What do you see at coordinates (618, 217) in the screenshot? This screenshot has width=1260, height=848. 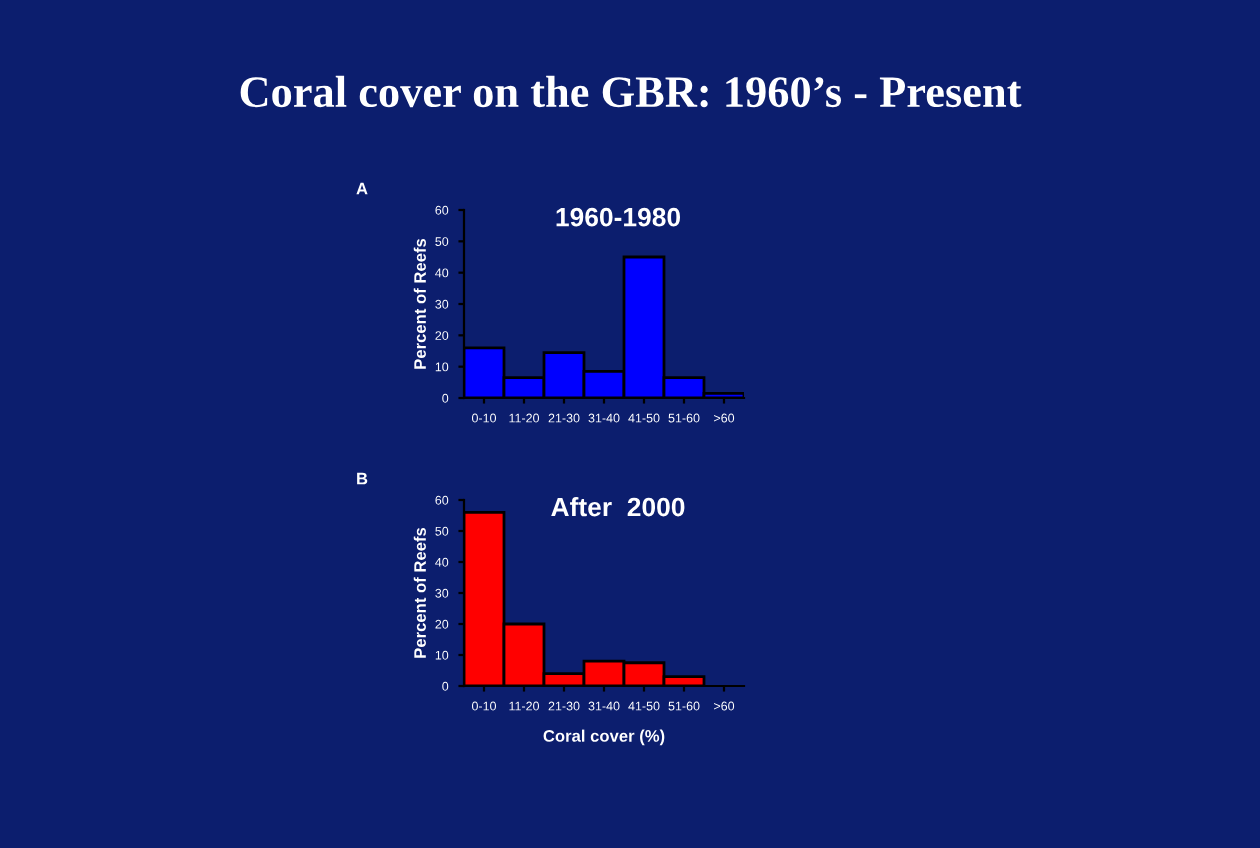 I see `chart-title: 1960-1980` at bounding box center [618, 217].